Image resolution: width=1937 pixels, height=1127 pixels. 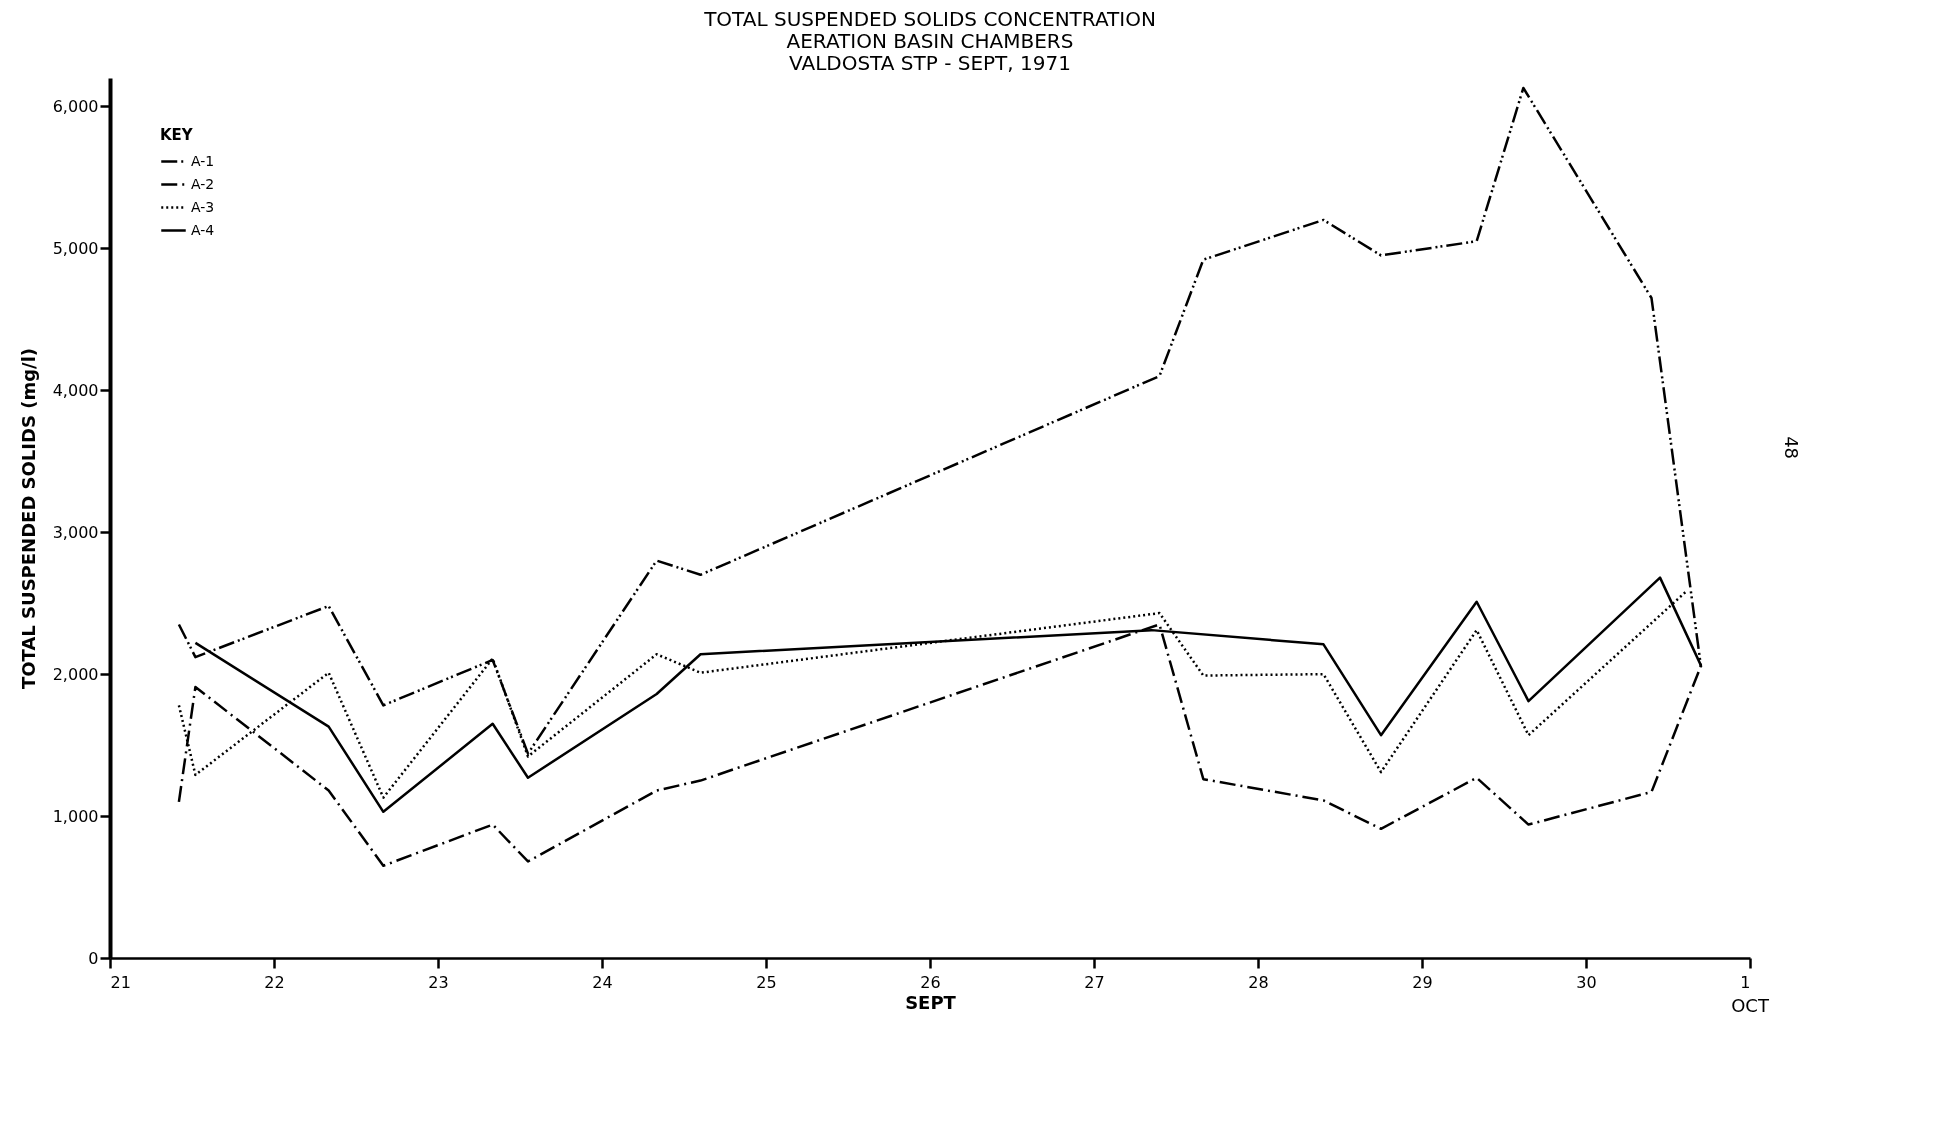 What do you see at coordinates (930, 982) in the screenshot?
I see `x-tick-label: 26` at bounding box center [930, 982].